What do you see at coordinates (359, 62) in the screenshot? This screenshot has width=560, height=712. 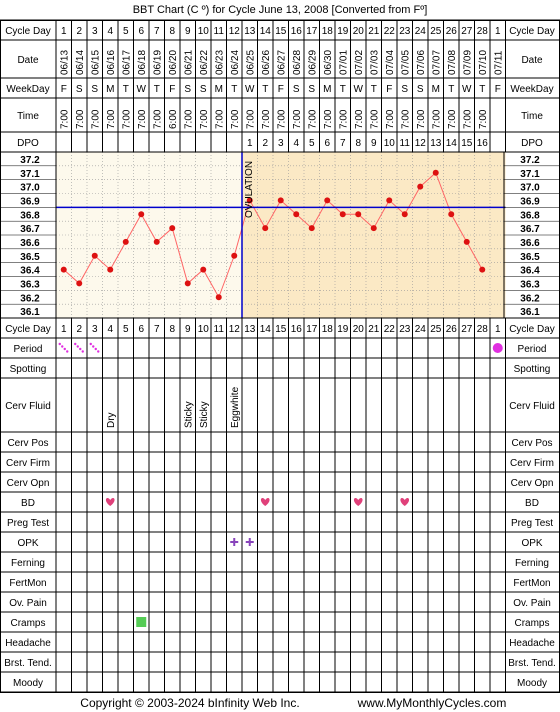 I see `date-label: 07/02` at bounding box center [359, 62].